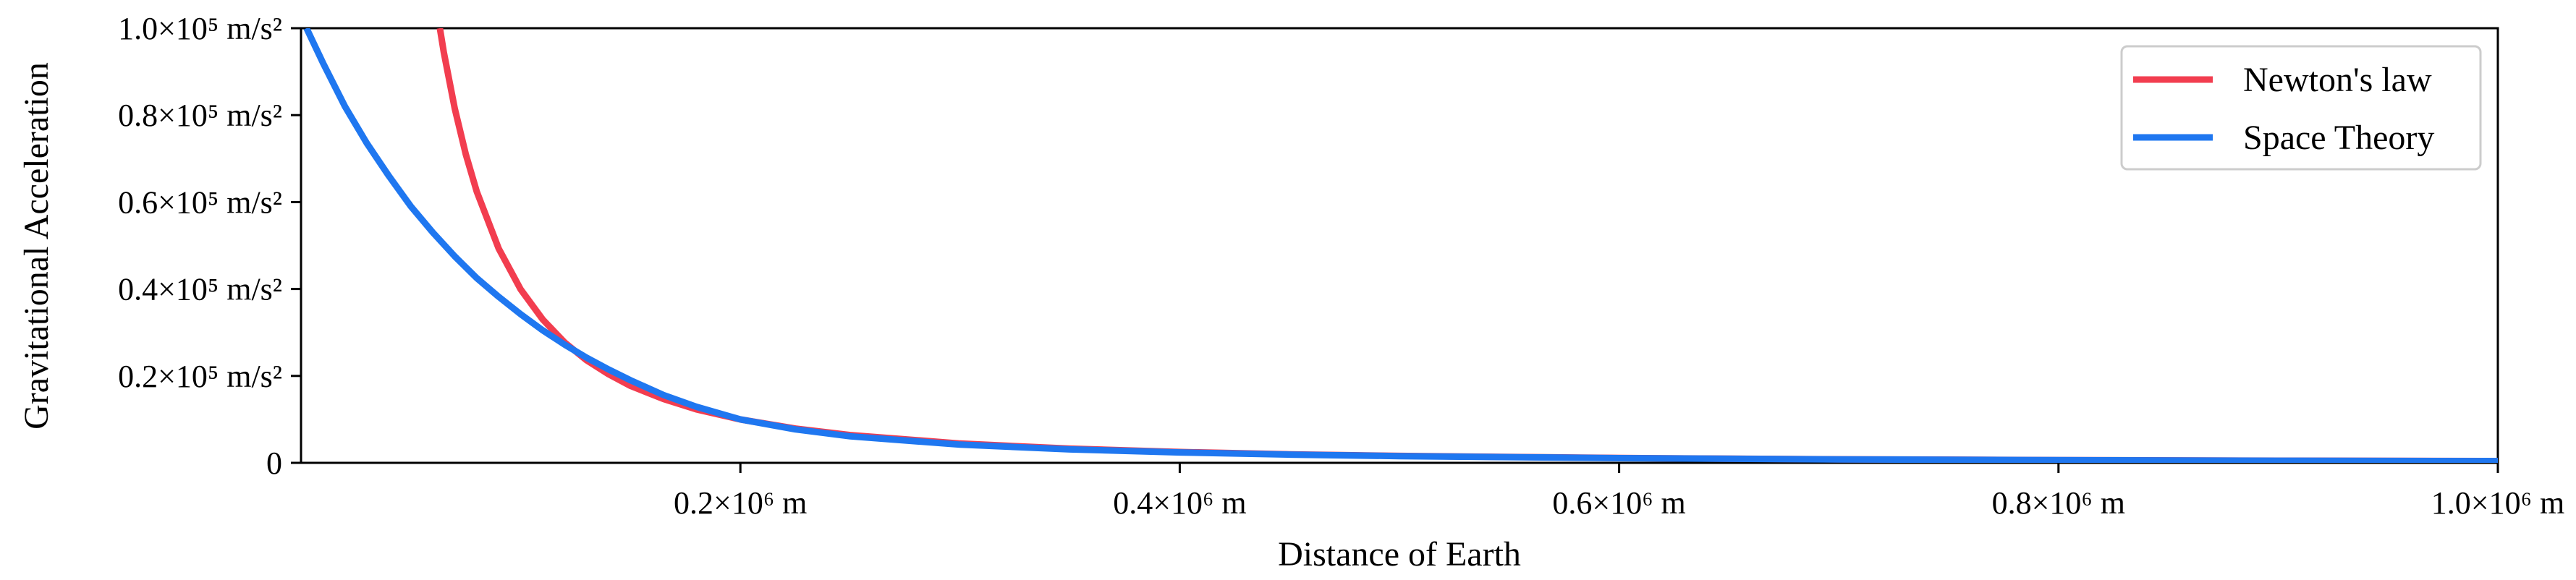 This screenshot has width=2576, height=580. I want to click on y-tick-label: 0.2×10⁵ m/s², so click(200, 376).